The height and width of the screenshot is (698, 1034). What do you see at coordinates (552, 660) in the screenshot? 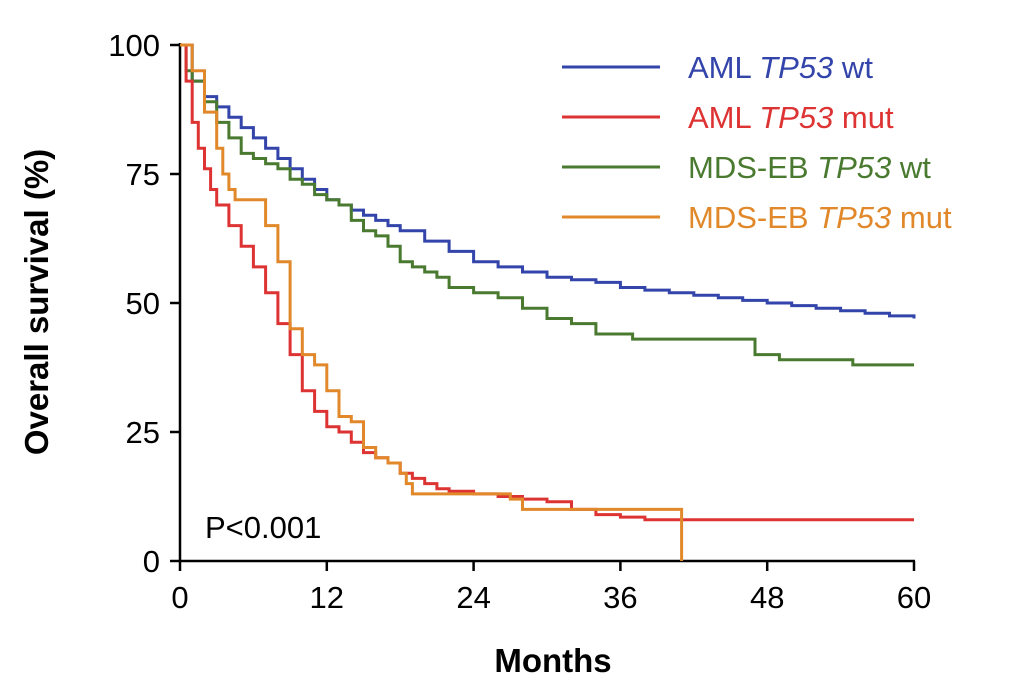
I see `x-axis-title: Months` at bounding box center [552, 660].